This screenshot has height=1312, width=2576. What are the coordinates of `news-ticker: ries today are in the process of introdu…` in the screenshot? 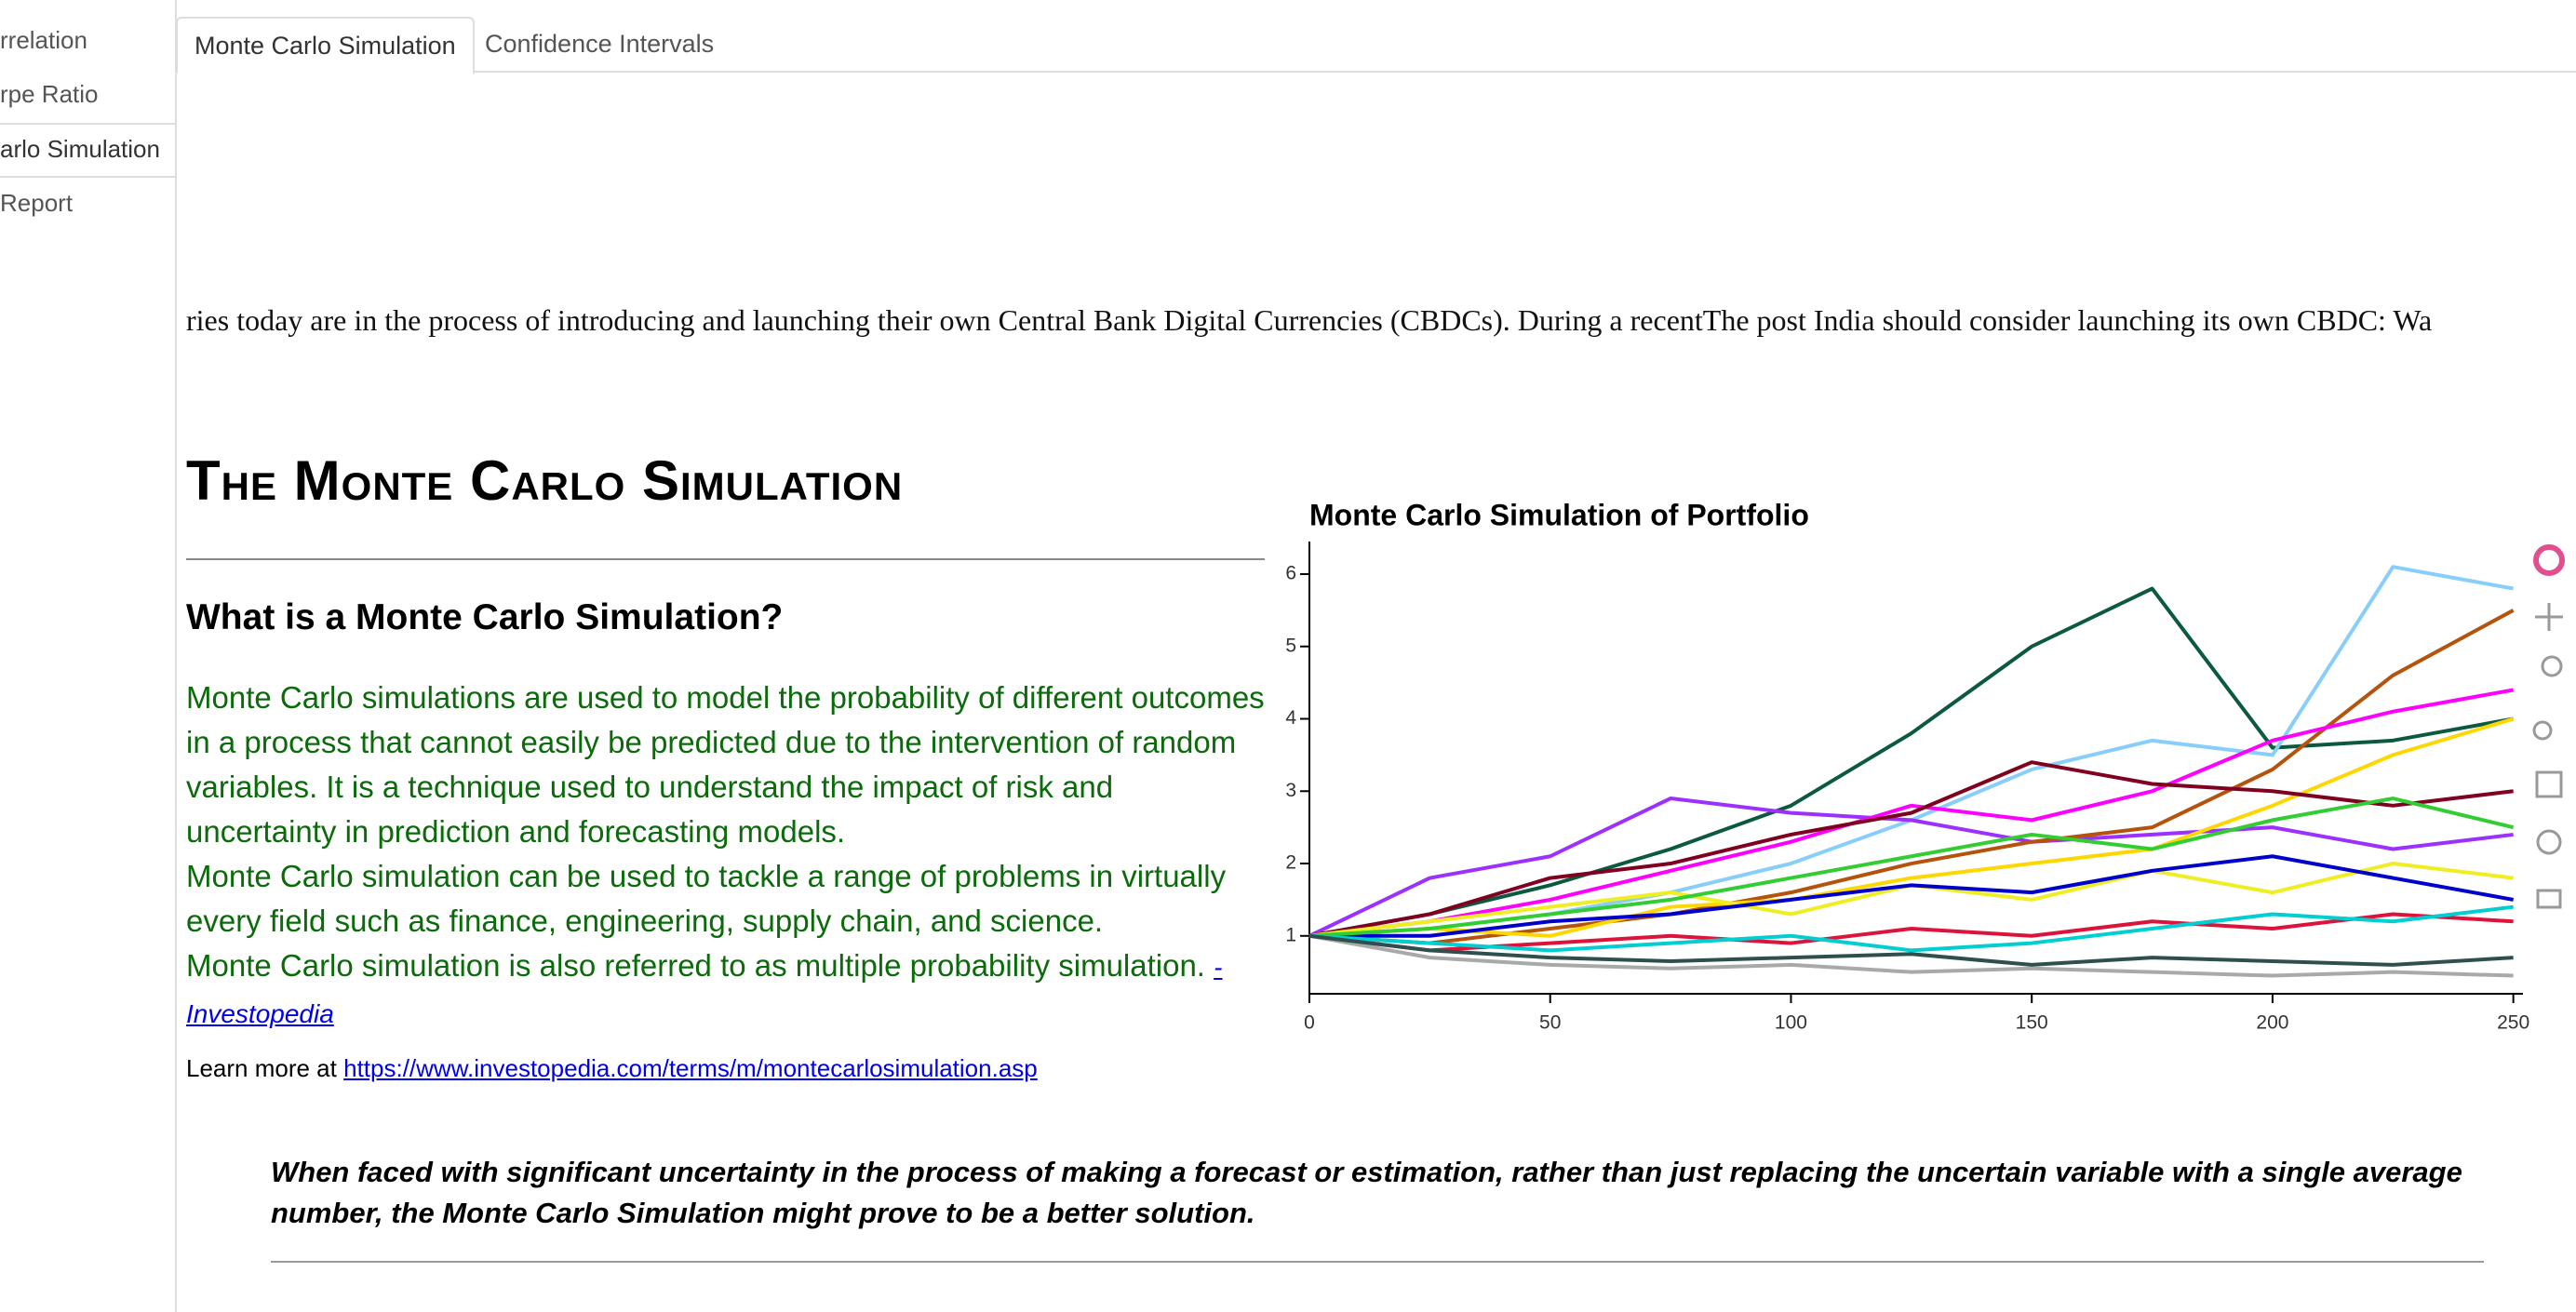 It's located at (1309, 320).